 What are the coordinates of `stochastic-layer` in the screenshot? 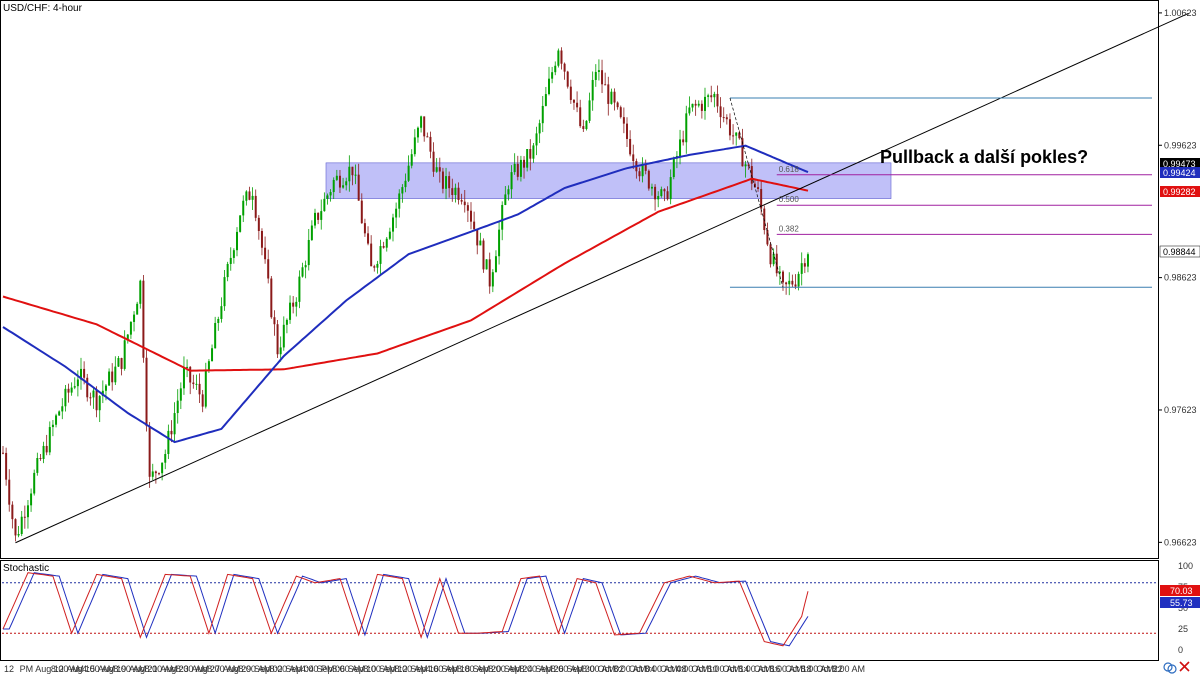 It's located at (580, 609).